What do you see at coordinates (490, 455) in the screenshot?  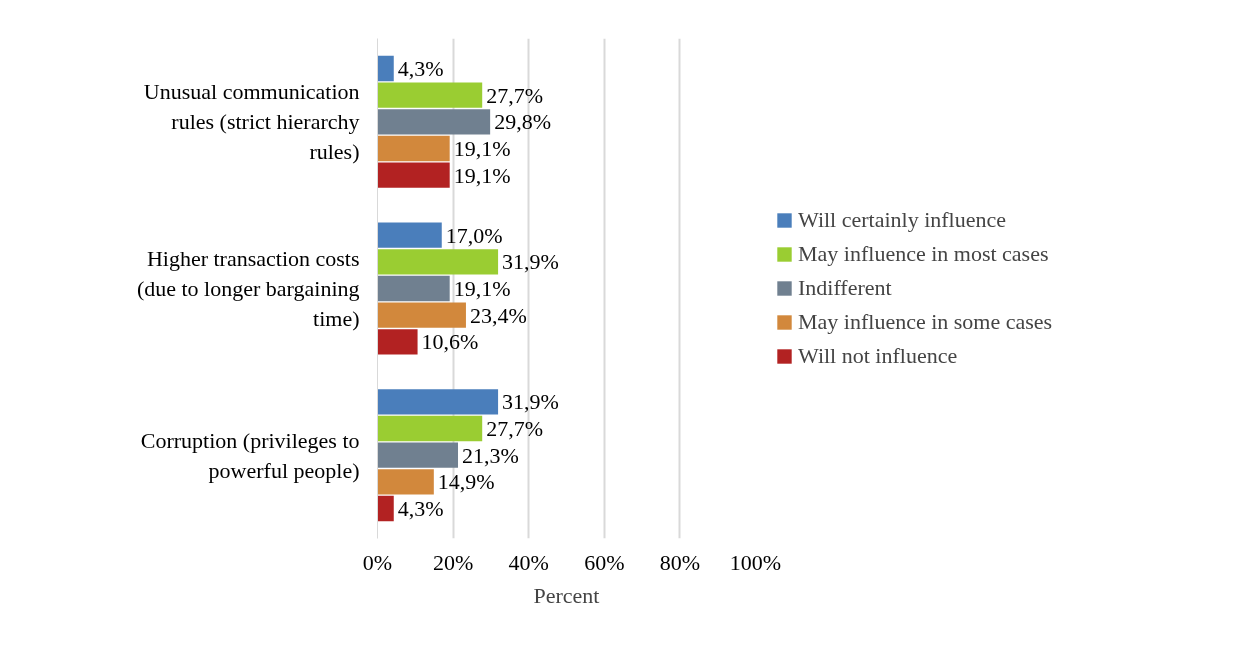 I see `data-label: 21,3%` at bounding box center [490, 455].